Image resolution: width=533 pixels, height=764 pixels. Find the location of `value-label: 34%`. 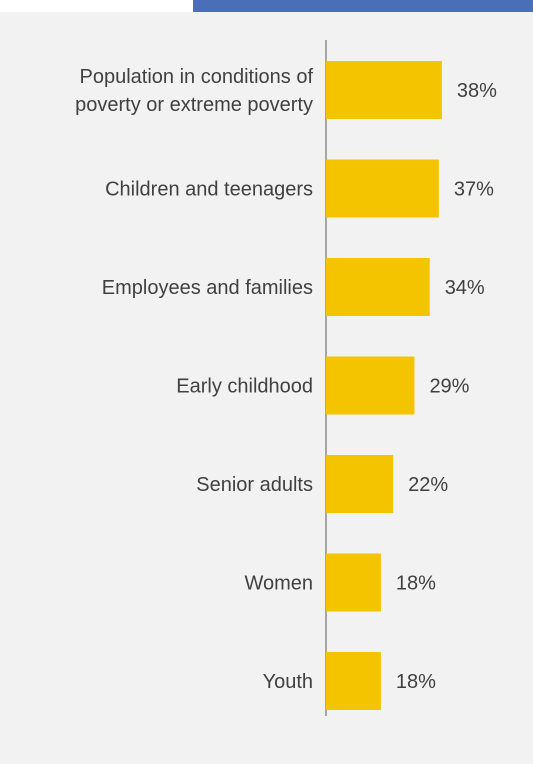

value-label: 34% is located at coordinates (465, 288).